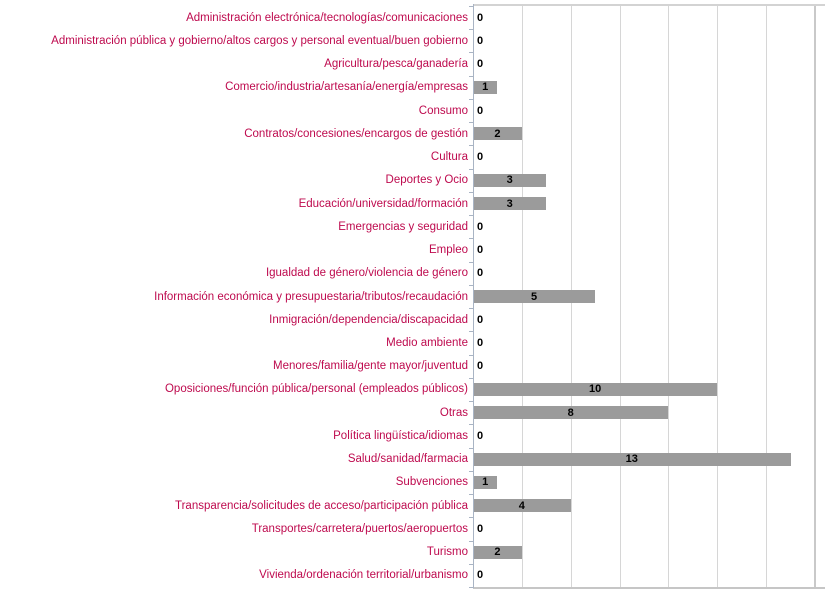 This screenshot has height=595, width=825. I want to click on value-label: 13, so click(631, 459).